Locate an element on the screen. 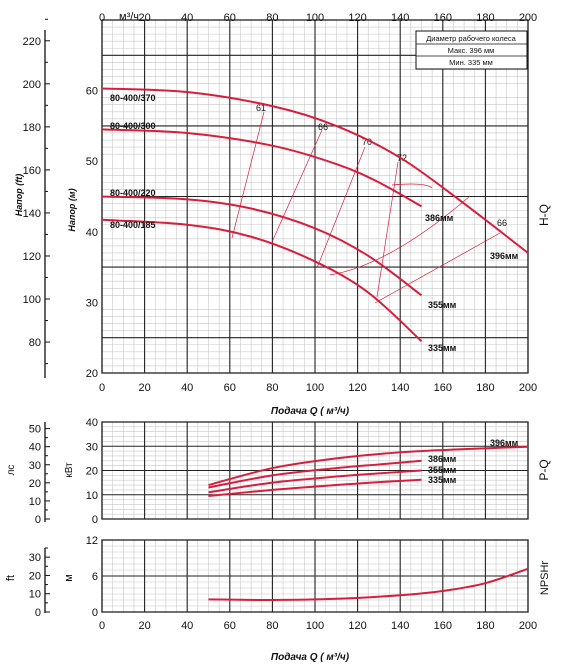 Image resolution: width=561 pixels, height=664 pixels. power-y-ticks-kw: 0 10 20 30 40 is located at coordinates (92, 471).